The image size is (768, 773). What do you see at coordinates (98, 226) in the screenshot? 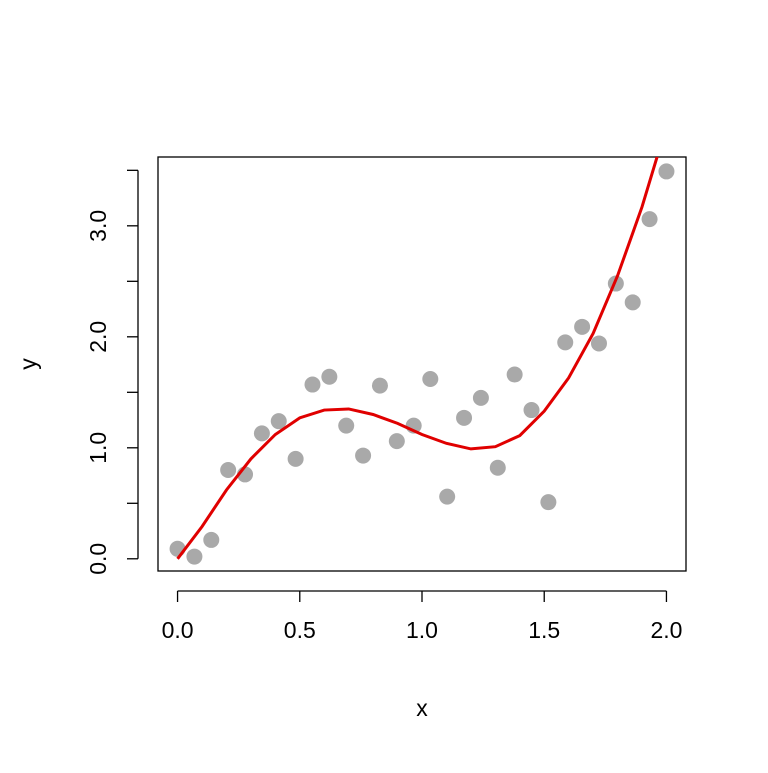
I see `y-tick-label: 3.0` at bounding box center [98, 226].